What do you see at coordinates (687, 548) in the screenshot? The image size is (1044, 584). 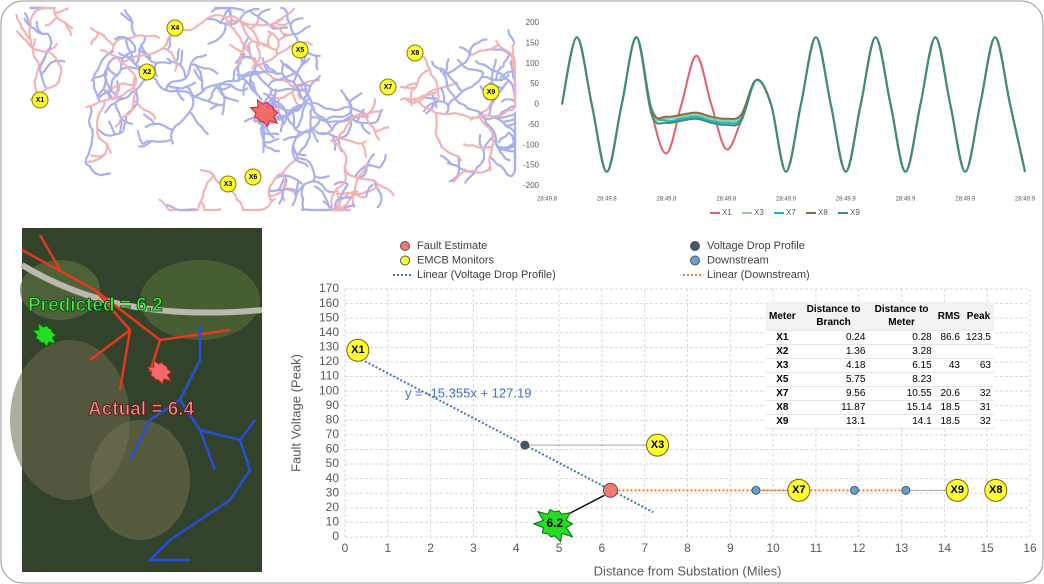 I see `x-tick-label: 8` at bounding box center [687, 548].